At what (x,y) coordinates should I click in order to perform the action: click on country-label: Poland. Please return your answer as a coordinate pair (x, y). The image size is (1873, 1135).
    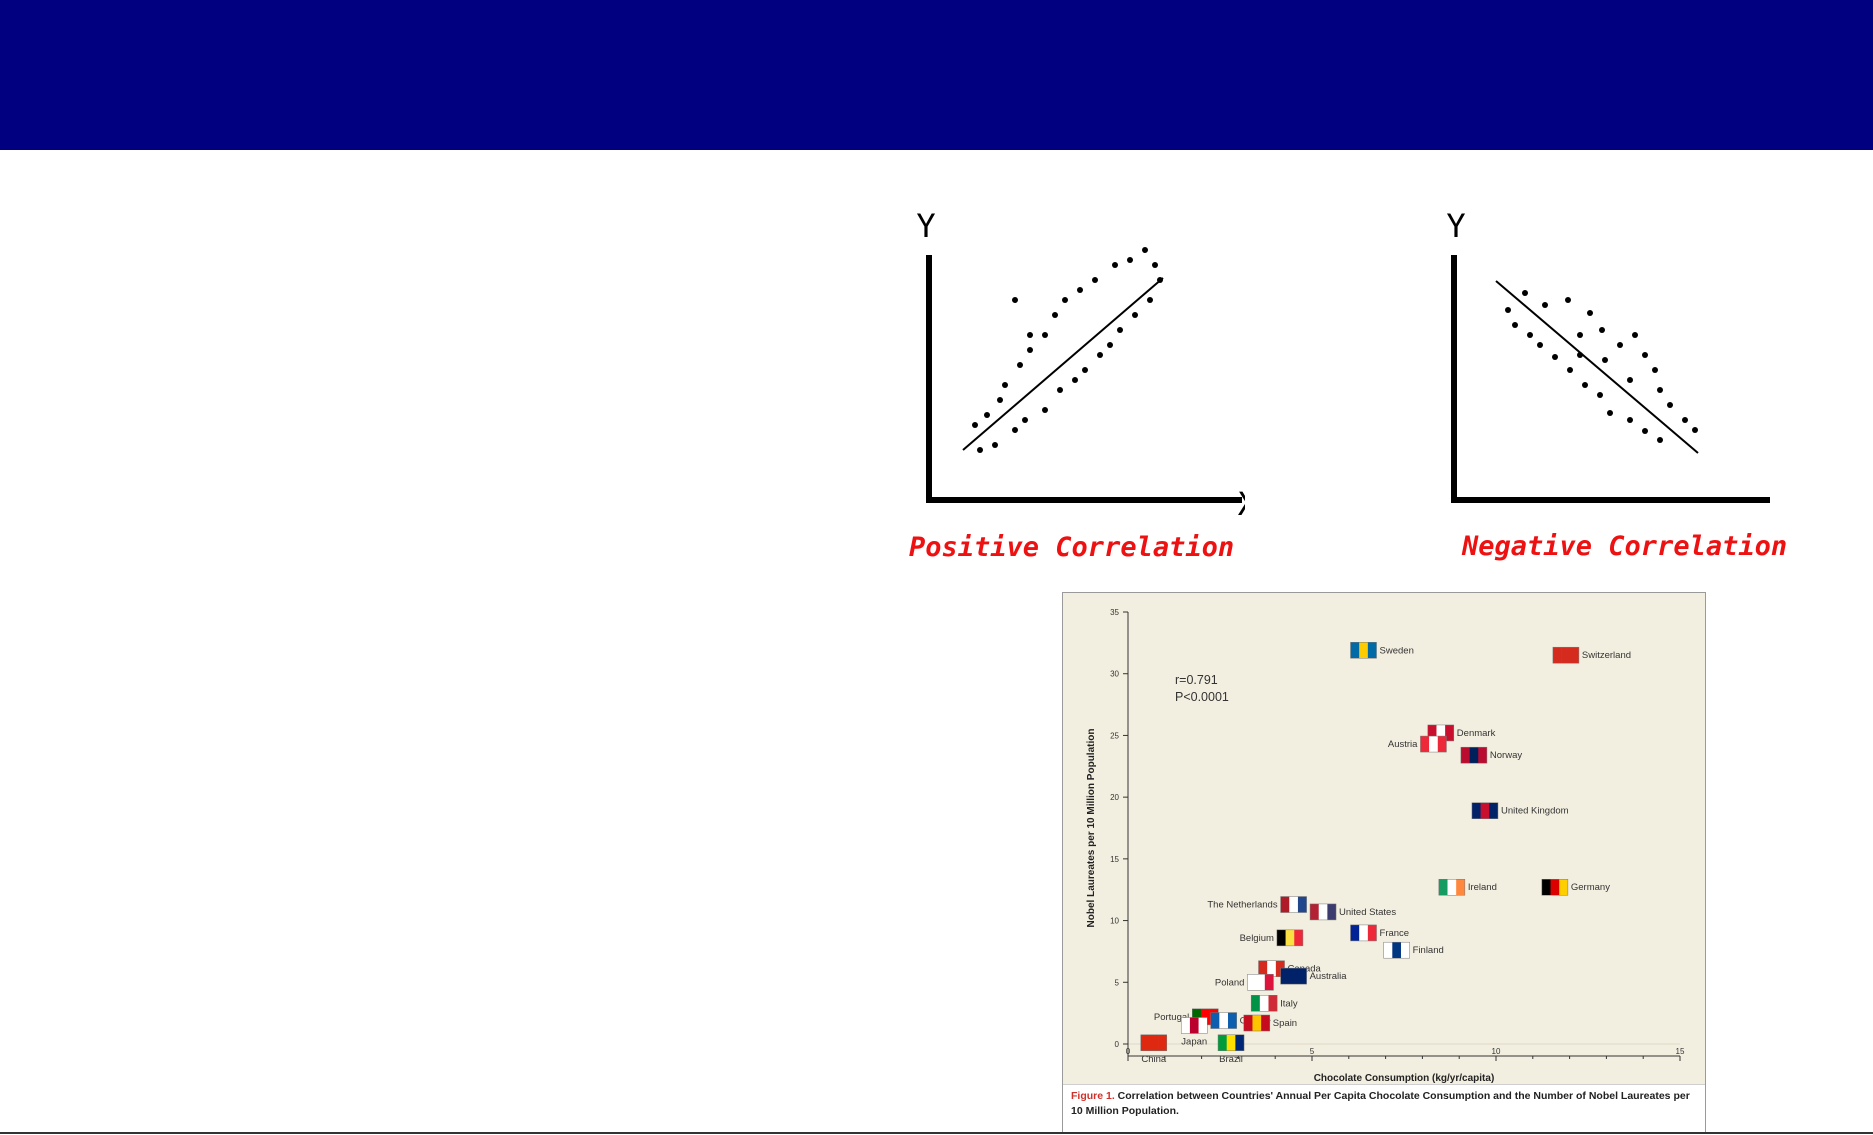
    Looking at the image, I should click on (1230, 982).